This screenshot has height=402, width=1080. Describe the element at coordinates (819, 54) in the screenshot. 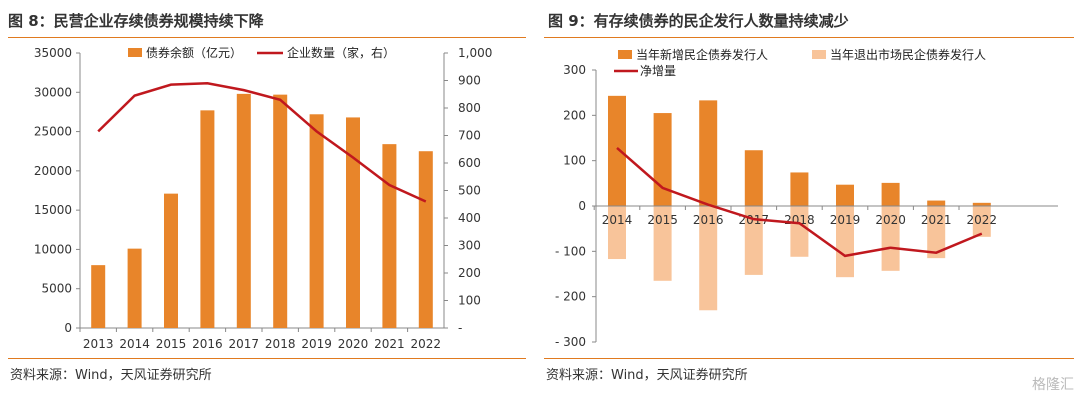

I see `legend-exit-swatch` at that location.